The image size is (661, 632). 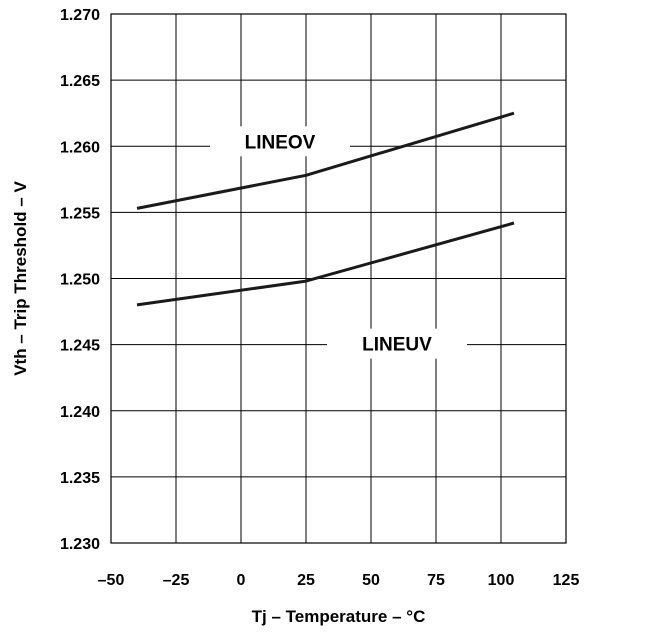 I want to click on y-tick-label: 1.250, so click(x=80, y=280).